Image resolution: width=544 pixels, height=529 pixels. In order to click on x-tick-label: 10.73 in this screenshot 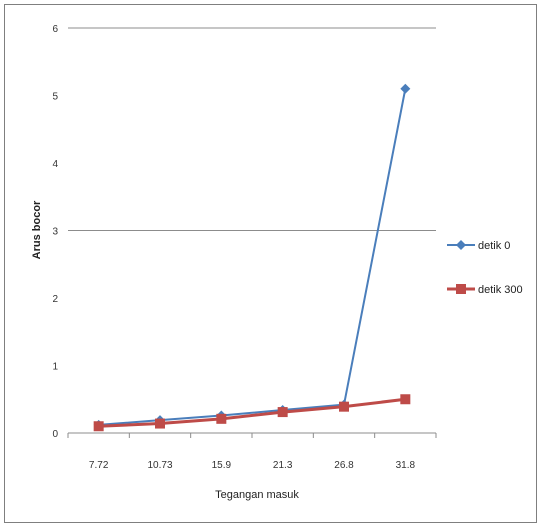, I will do `click(159, 465)`.